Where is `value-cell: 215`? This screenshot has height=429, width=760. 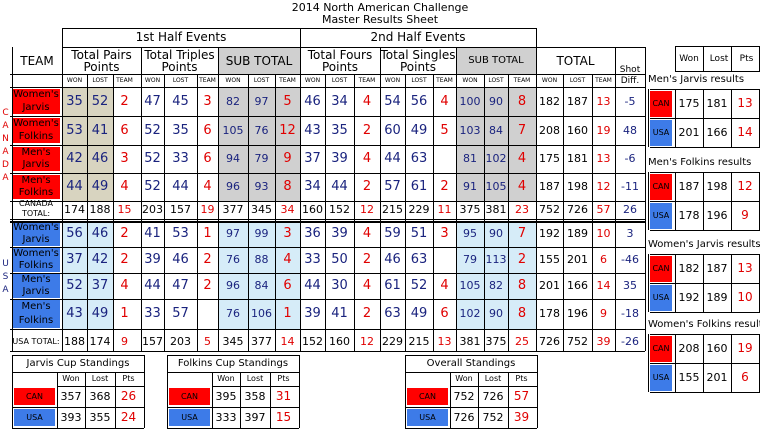 value-cell: 215 is located at coordinates (419, 341).